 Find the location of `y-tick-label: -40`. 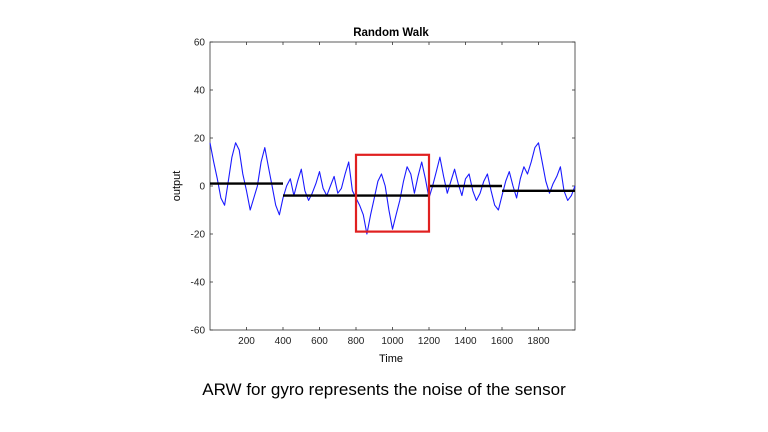

y-tick-label: -40 is located at coordinates (198, 283).